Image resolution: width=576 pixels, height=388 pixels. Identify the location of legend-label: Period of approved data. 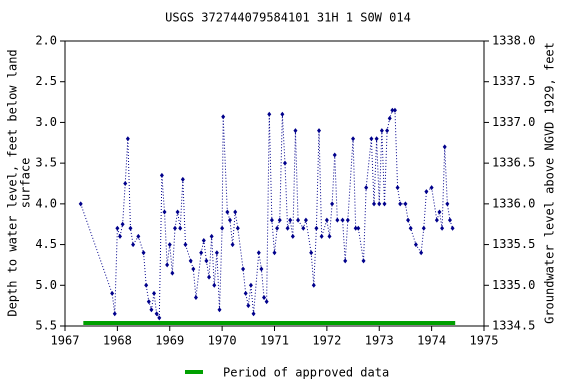
(306, 373).